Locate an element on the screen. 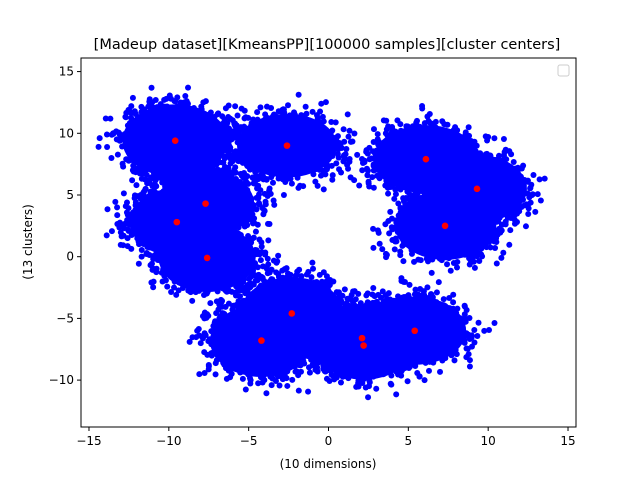 The height and width of the screenshot is (480, 640). x-tick-label: −10 is located at coordinates (168, 441).